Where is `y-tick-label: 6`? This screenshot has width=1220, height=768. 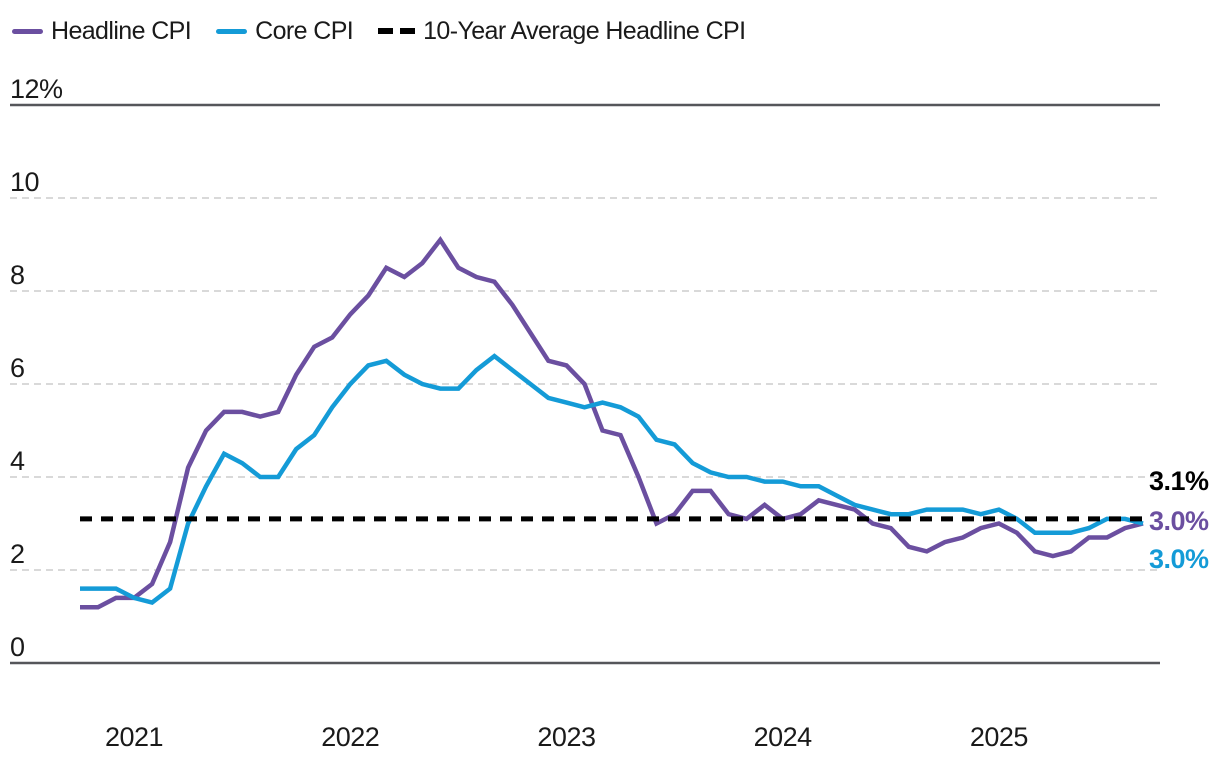
y-tick-label: 6 is located at coordinates (17, 368).